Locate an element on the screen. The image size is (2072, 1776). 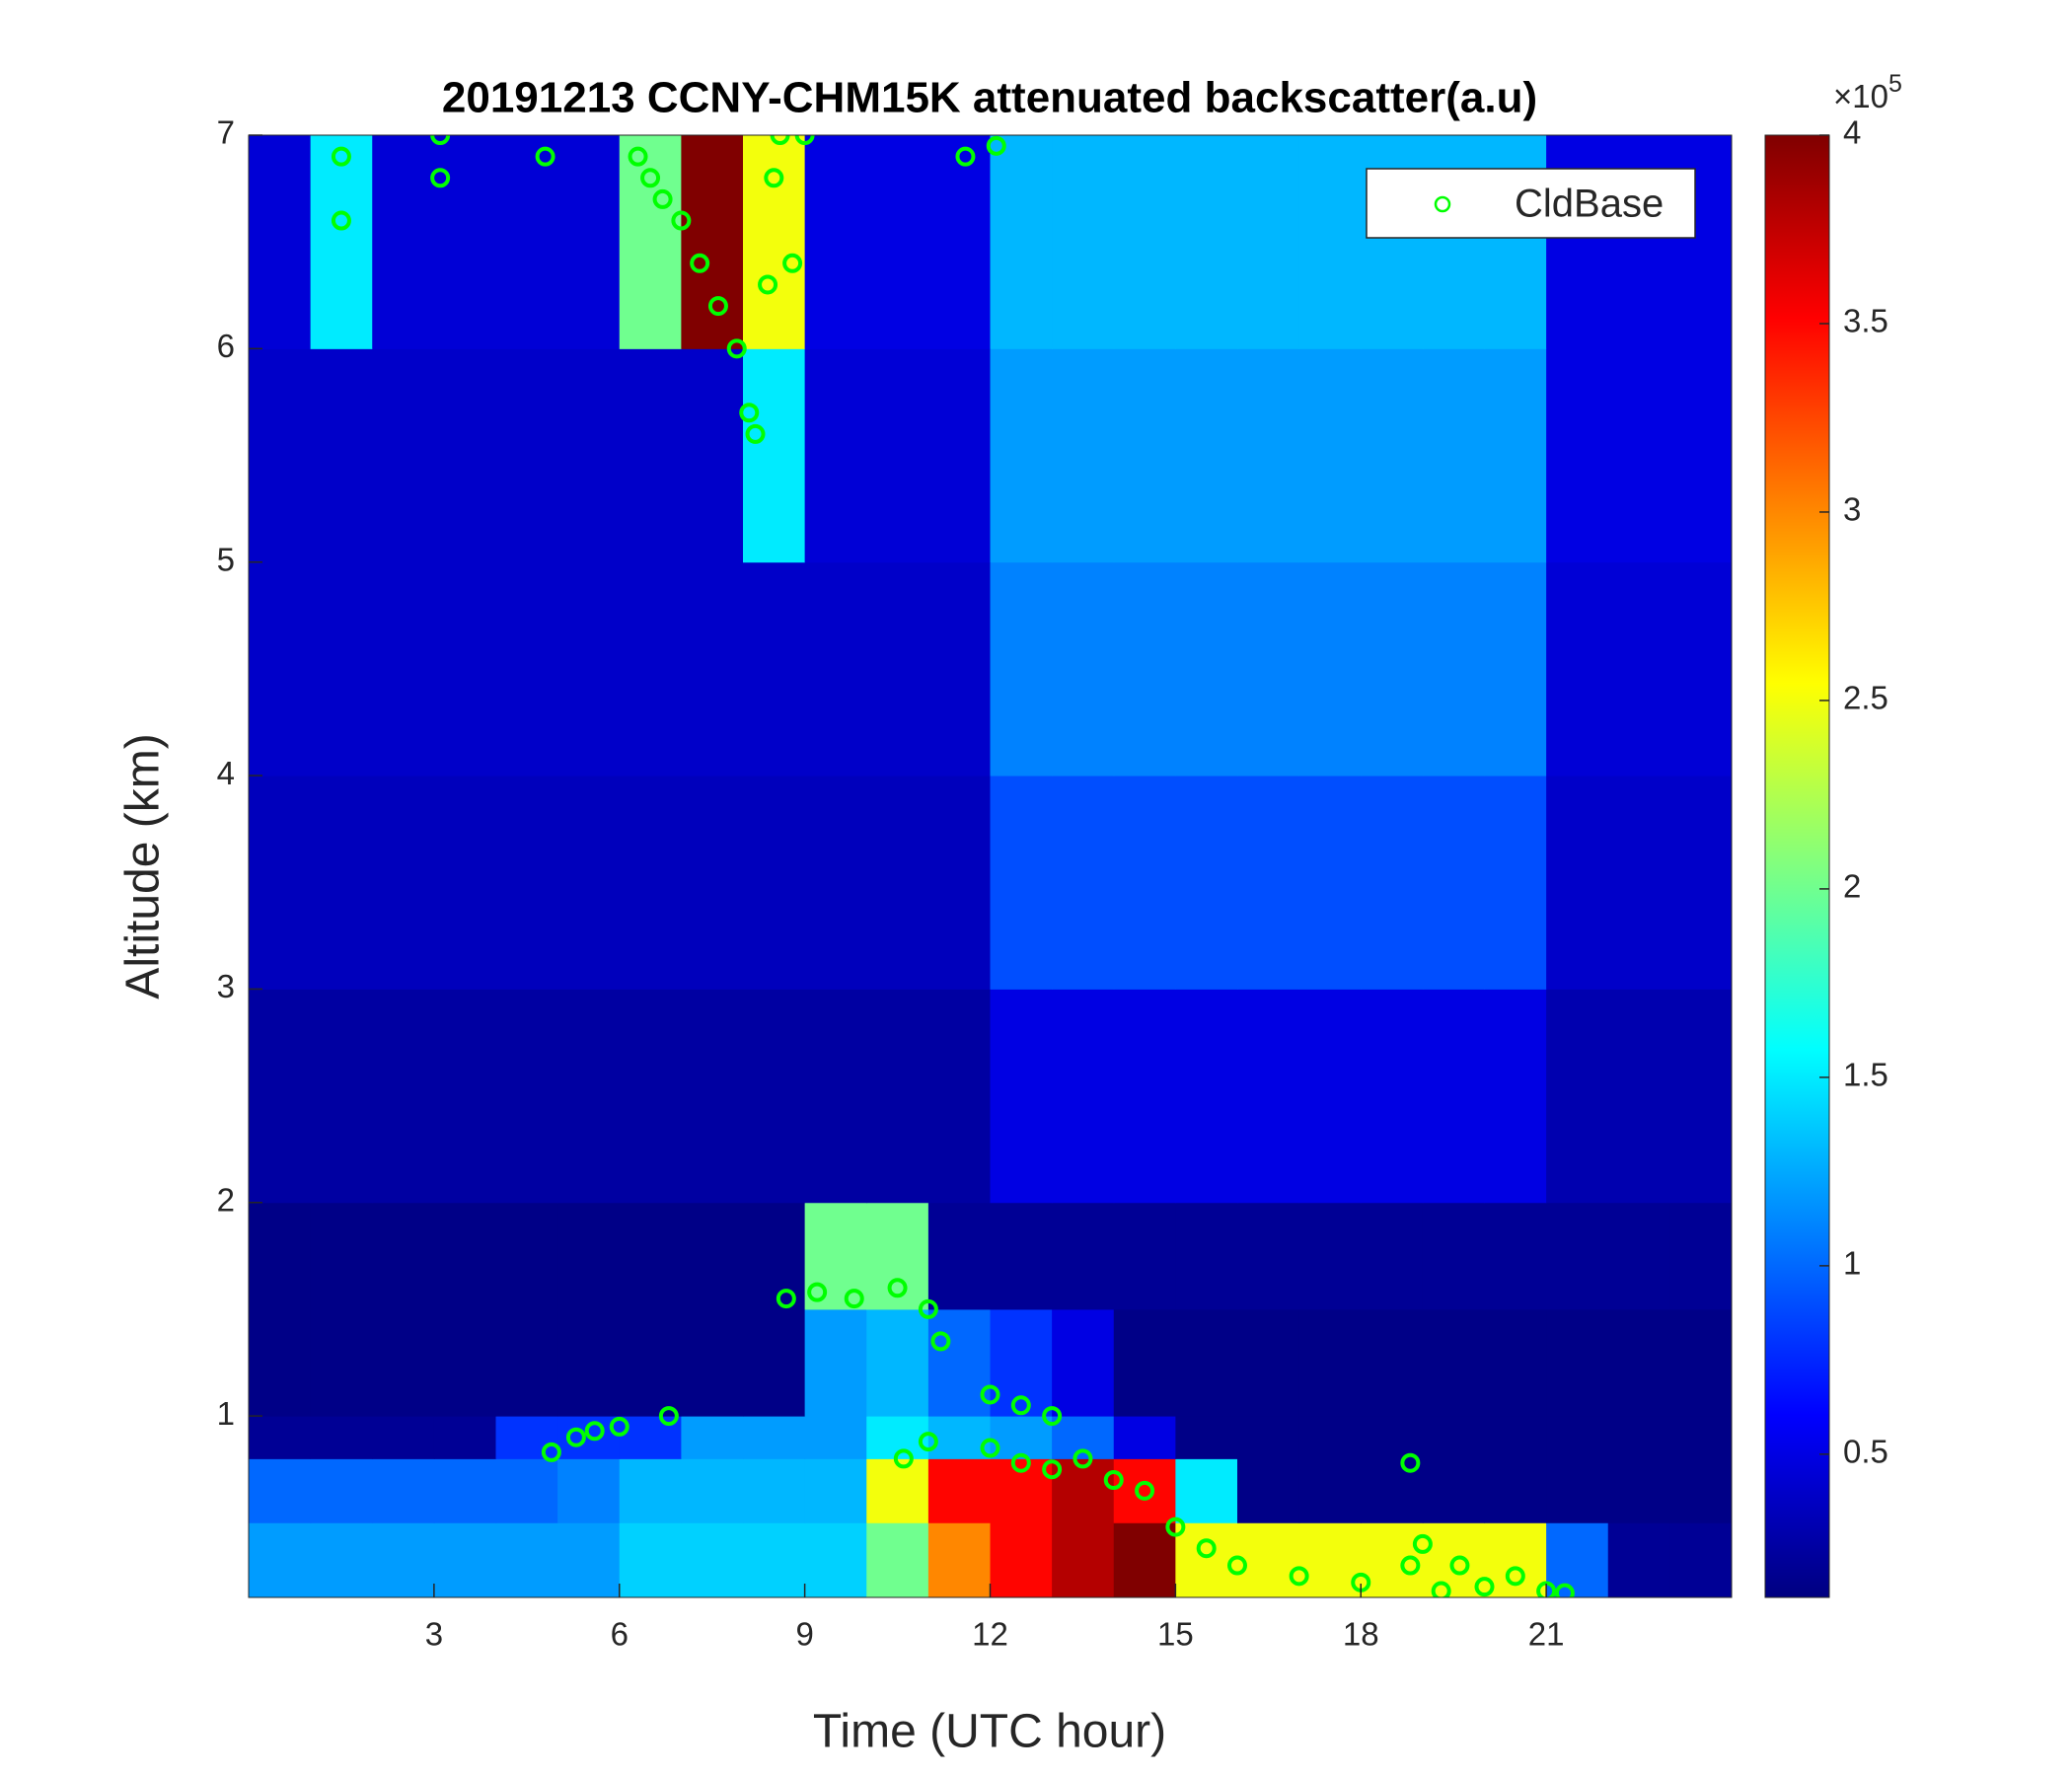
x-tick-label: 12 is located at coordinates (990, 1635).